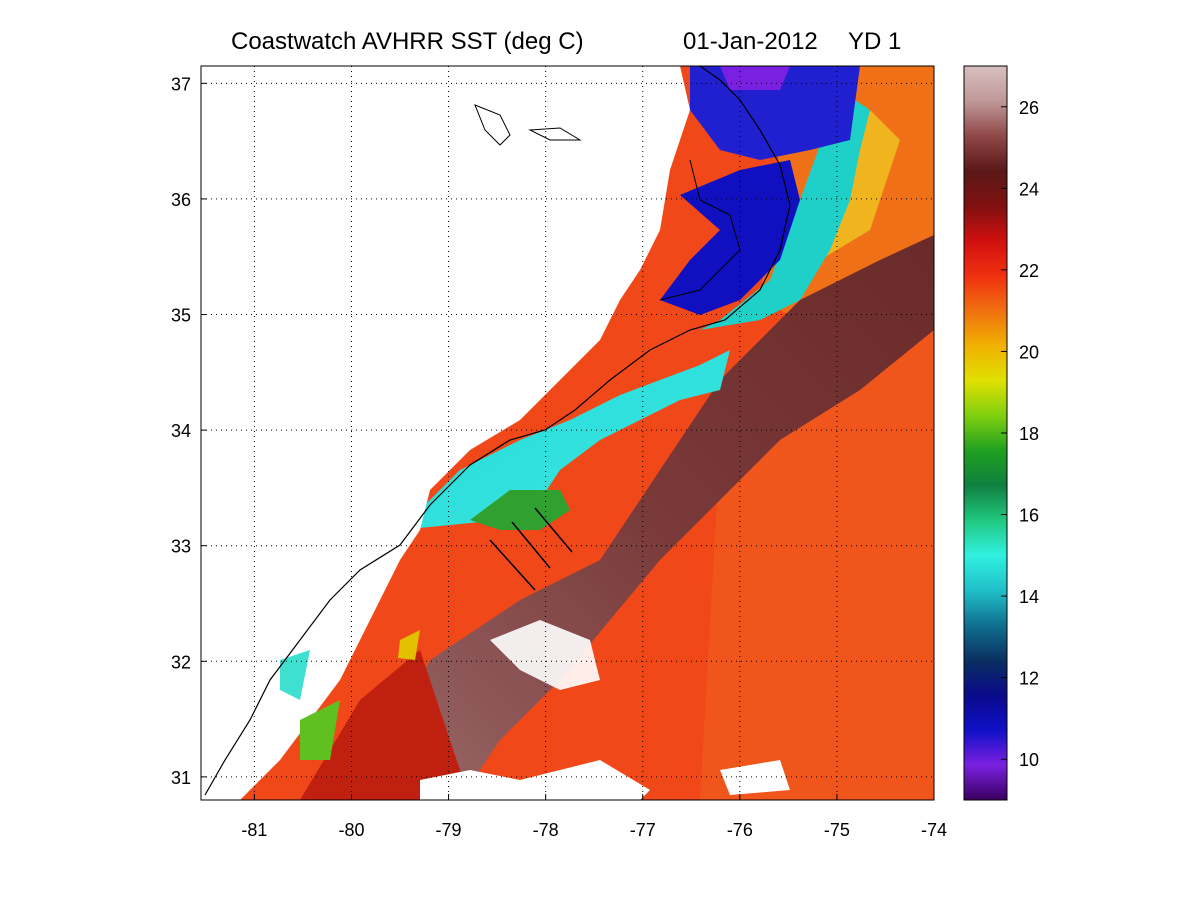  I want to click on lat-tick-label: 37, so click(181, 84).